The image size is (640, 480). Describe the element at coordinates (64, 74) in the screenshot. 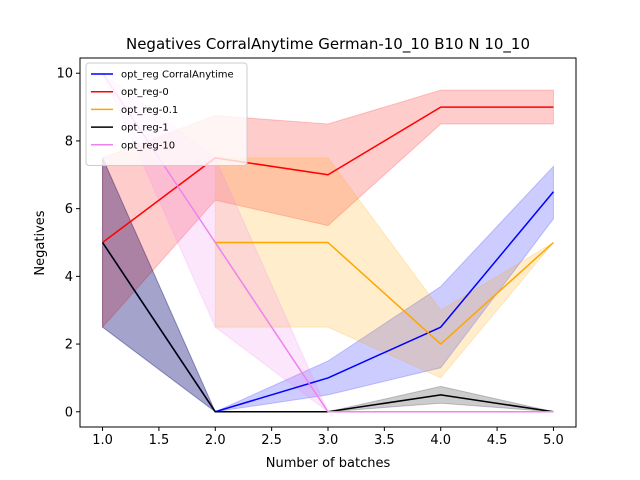

I see `y-tick-label: 10` at that location.